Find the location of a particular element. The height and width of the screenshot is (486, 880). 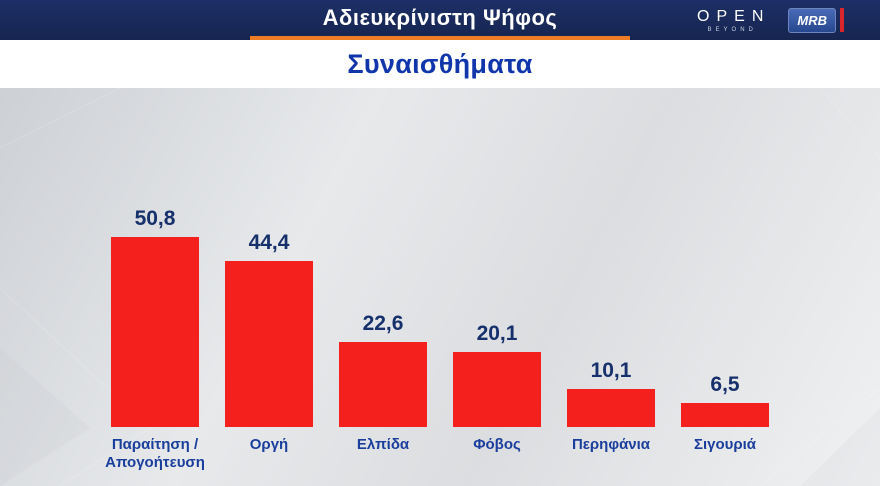

bar-column: 20,1 Φόβος is located at coordinates (497, 404).